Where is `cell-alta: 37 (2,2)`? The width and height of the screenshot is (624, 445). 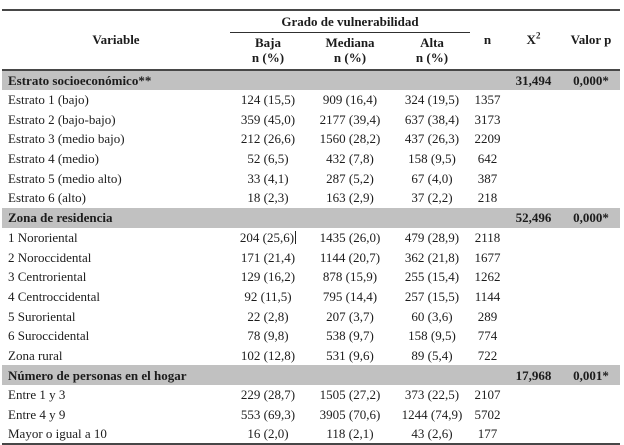
cell-alta: 37 (2,2) is located at coordinates (432, 198).